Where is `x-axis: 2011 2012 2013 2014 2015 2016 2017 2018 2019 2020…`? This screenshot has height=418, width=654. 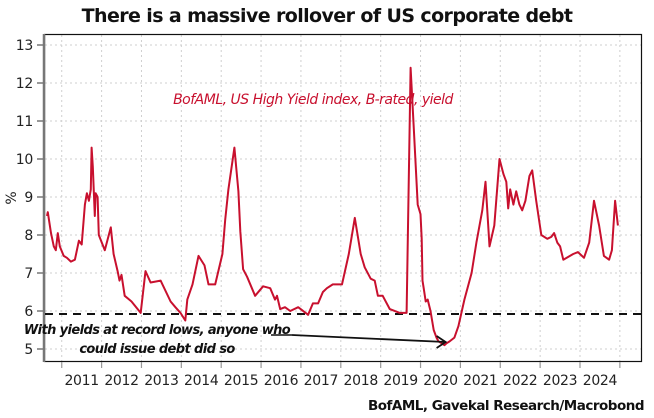
x-axis: 2011 2012 2013 2014 2015 2016 2017 2018 2019 2020… is located at coordinates (341, 375).